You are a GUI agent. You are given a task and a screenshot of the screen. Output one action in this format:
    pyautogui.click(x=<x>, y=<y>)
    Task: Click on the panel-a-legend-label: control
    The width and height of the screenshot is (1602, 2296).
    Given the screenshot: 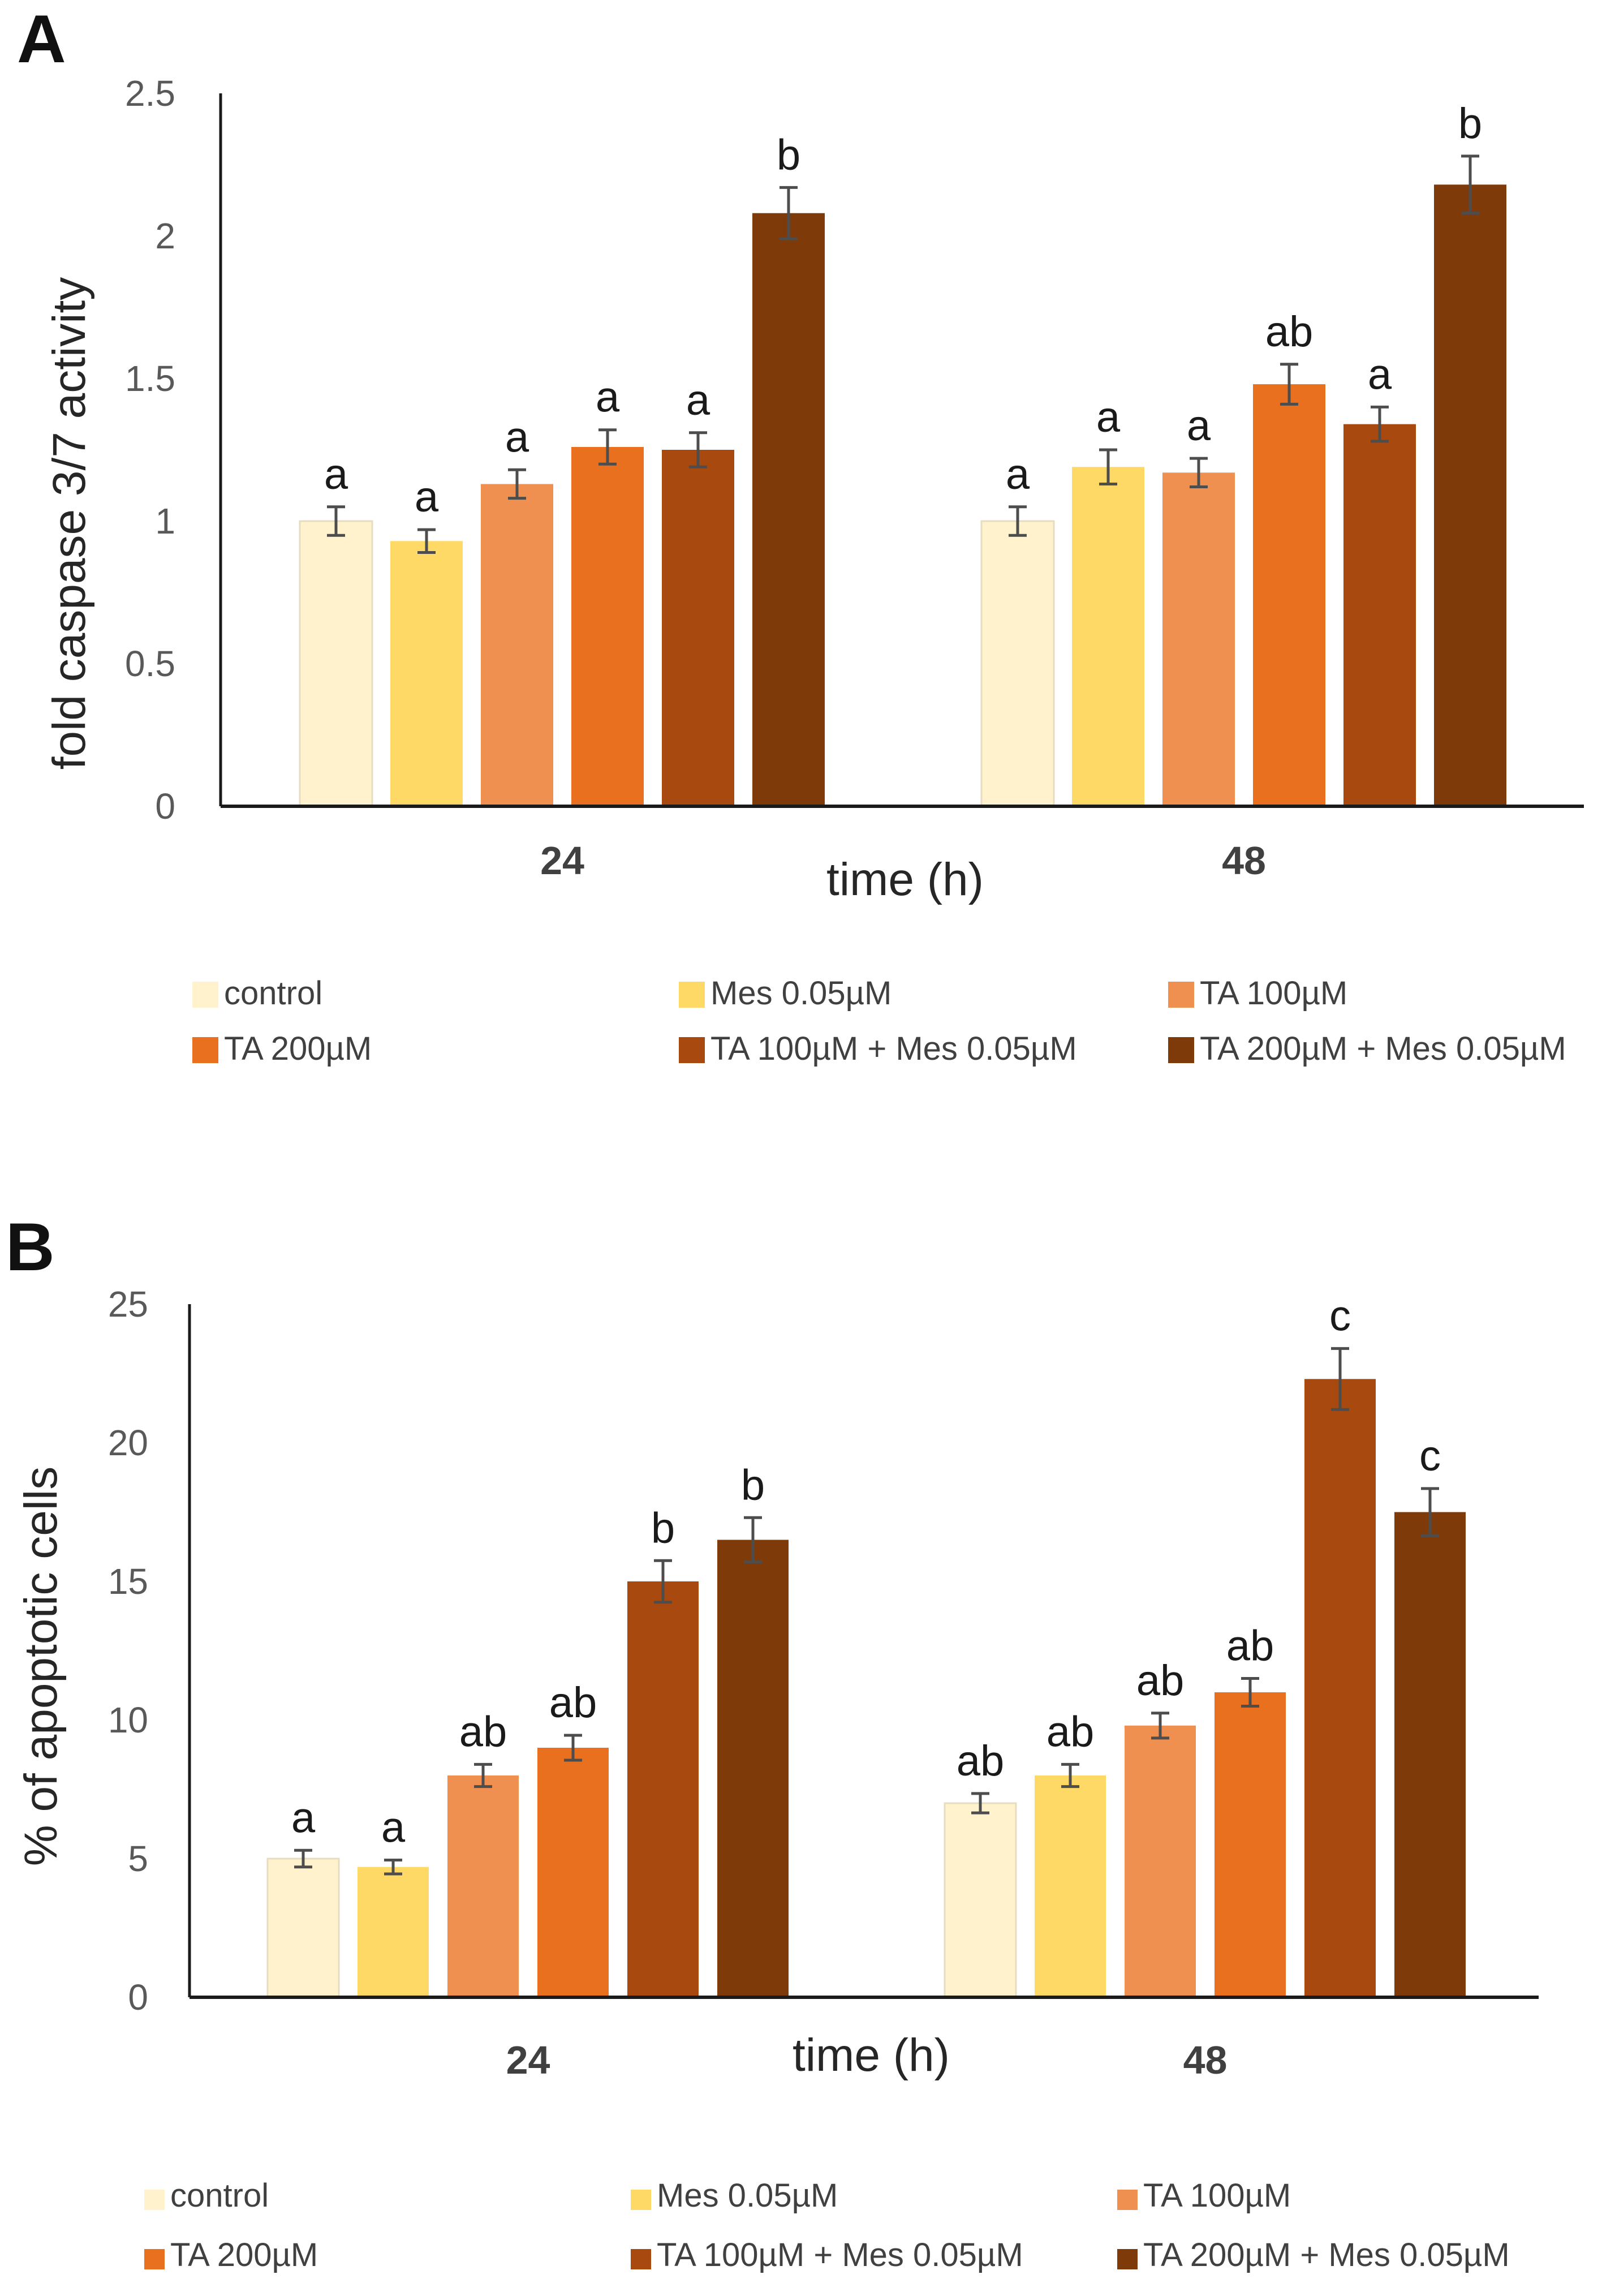 What is the action you would take?
    pyautogui.click(x=273, y=994)
    